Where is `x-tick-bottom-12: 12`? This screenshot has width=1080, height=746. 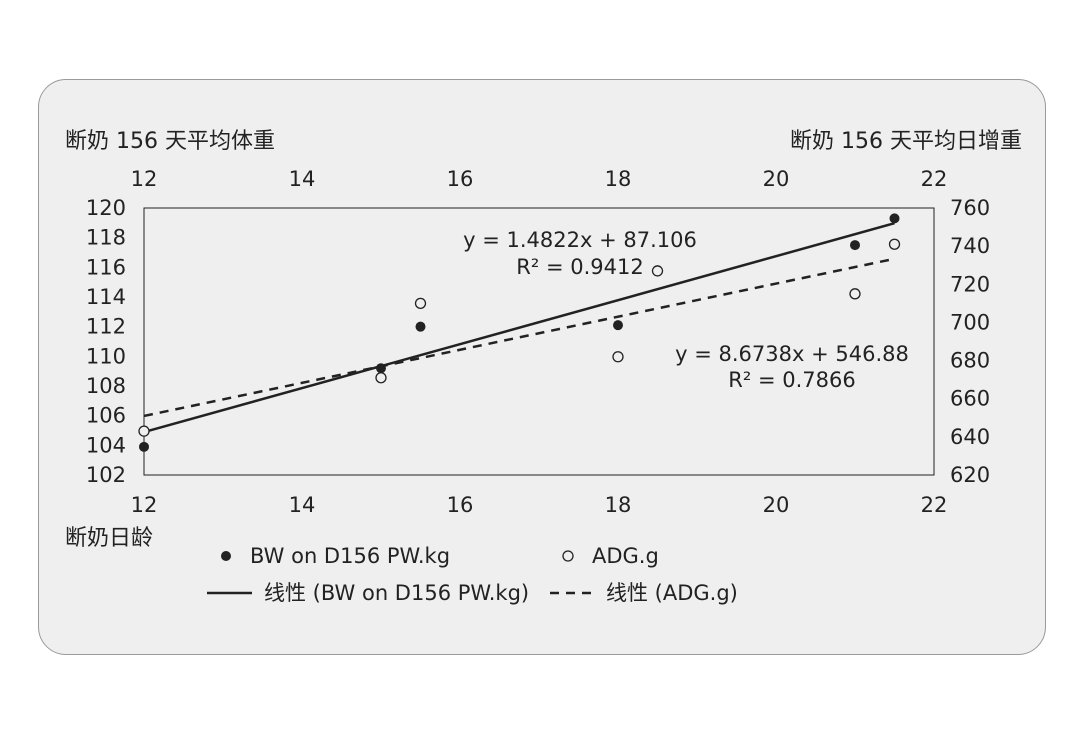 x-tick-bottom-12: 12 is located at coordinates (144, 505).